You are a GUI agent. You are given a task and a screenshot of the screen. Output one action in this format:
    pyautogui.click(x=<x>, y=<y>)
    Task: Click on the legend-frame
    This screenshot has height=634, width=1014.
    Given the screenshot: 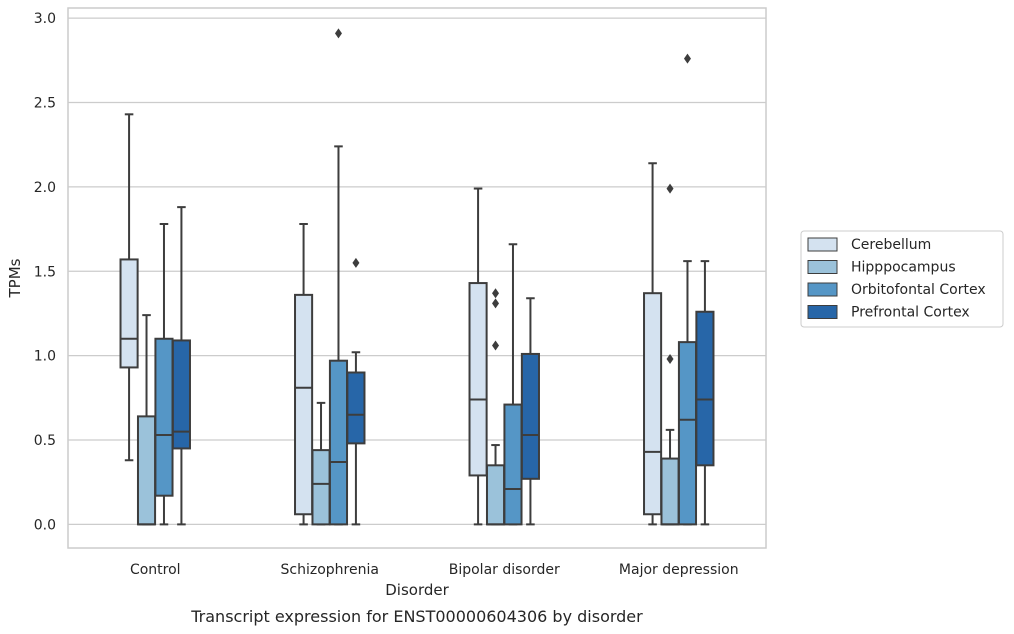 What is the action you would take?
    pyautogui.click(x=902, y=279)
    